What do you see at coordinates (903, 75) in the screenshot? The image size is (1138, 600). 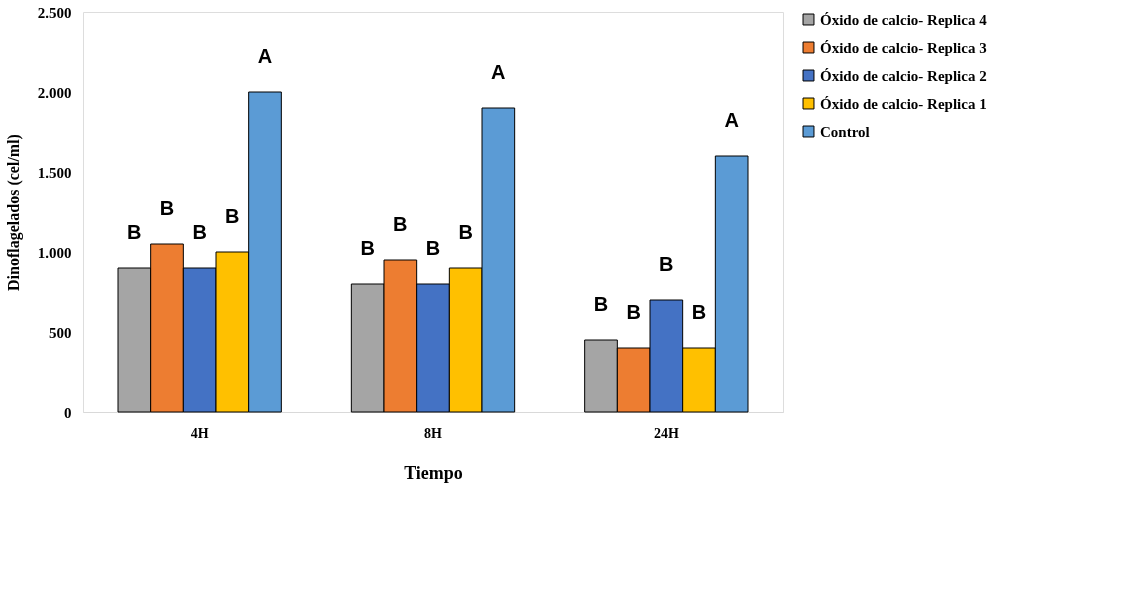 I see `legend-label: Óxido de calcio- Replica 2` at bounding box center [903, 75].